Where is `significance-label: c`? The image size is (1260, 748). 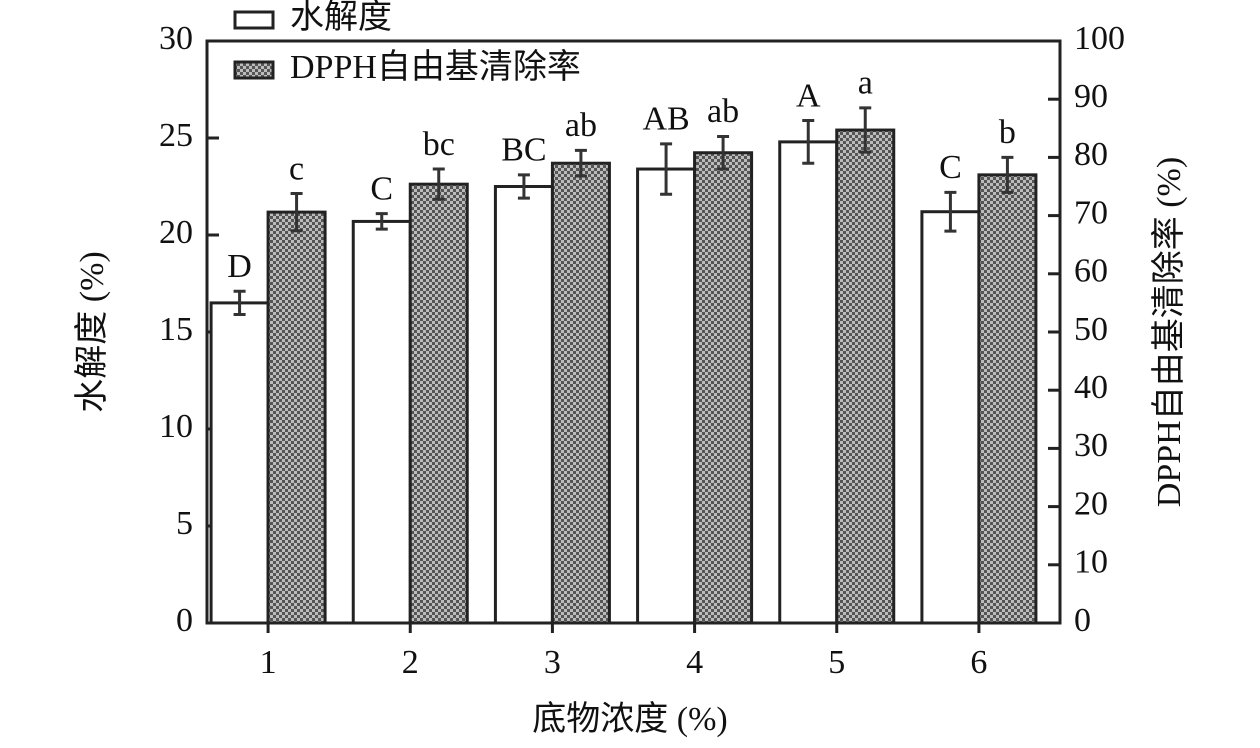 significance-label: c is located at coordinates (296, 168).